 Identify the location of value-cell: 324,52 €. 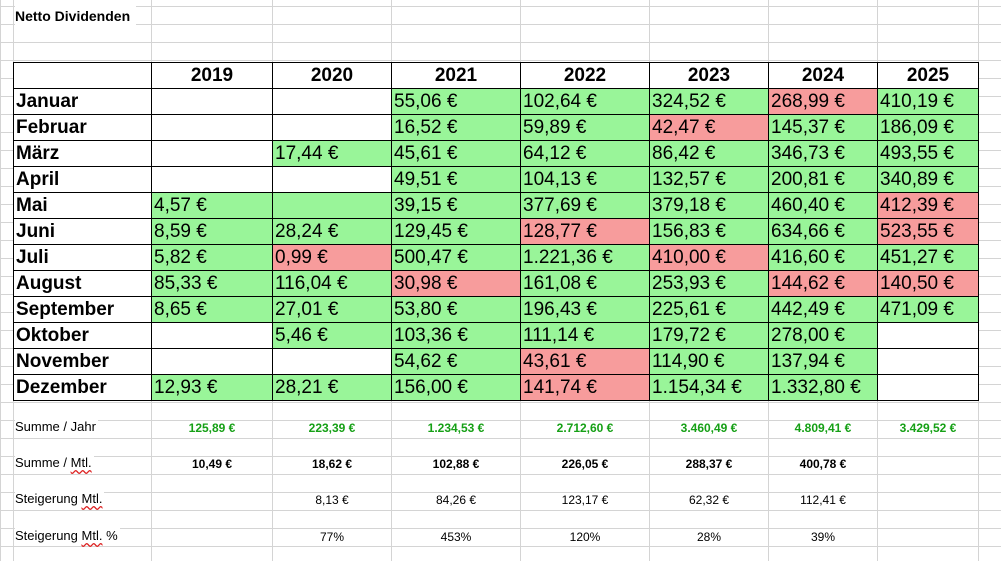
(709, 101).